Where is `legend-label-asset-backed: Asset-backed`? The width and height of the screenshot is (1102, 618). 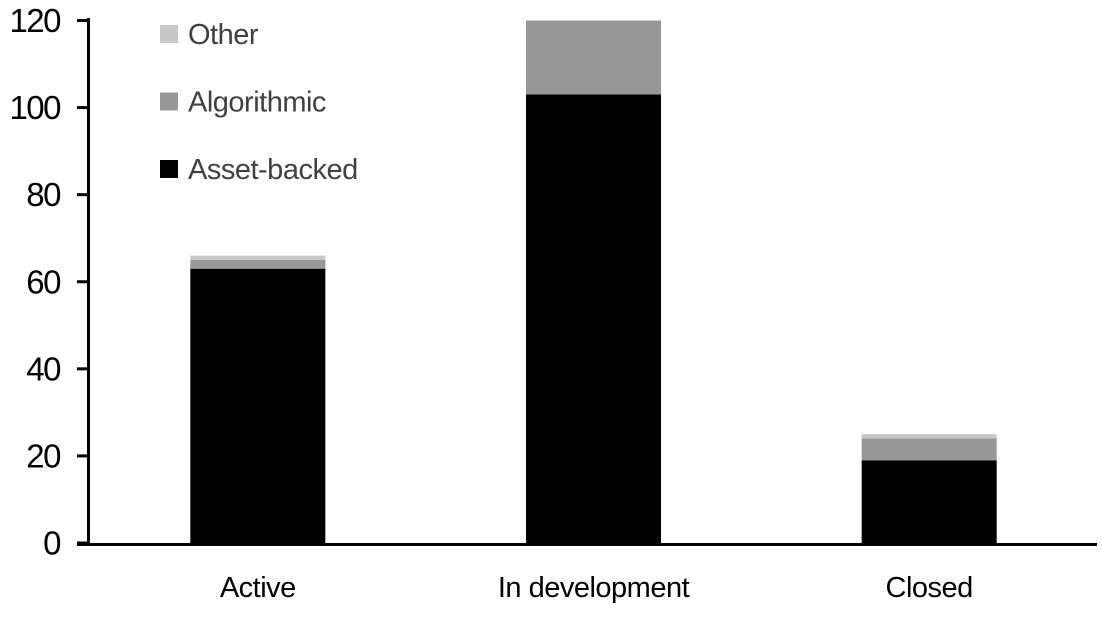
legend-label-asset-backed: Asset-backed is located at coordinates (273, 170).